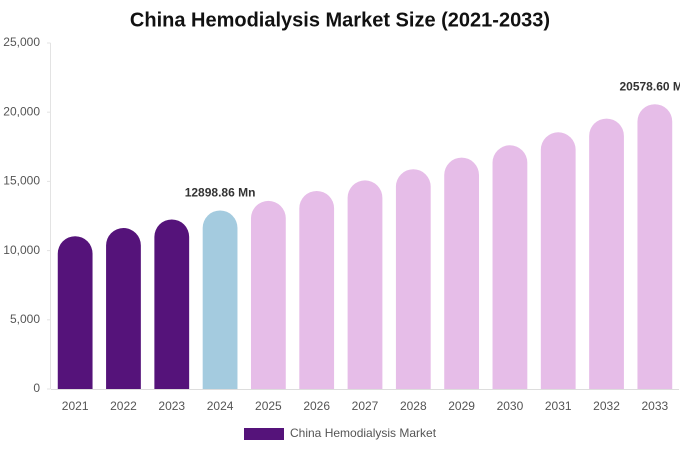 This screenshot has height=450, width=680. I want to click on y-tick-label: 15,000, so click(21, 181).